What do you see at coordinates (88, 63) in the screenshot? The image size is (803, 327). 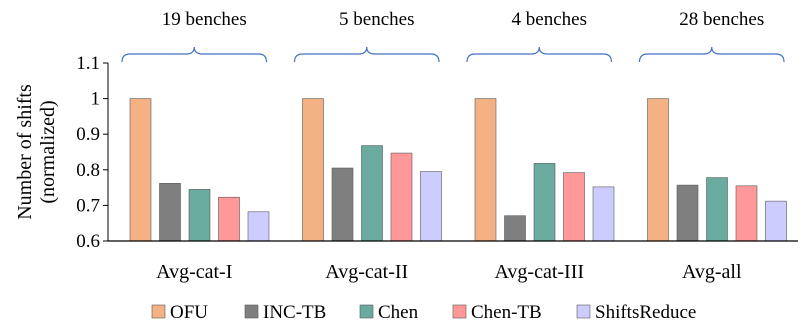 I see `y-tick-label: 1.1` at bounding box center [88, 63].